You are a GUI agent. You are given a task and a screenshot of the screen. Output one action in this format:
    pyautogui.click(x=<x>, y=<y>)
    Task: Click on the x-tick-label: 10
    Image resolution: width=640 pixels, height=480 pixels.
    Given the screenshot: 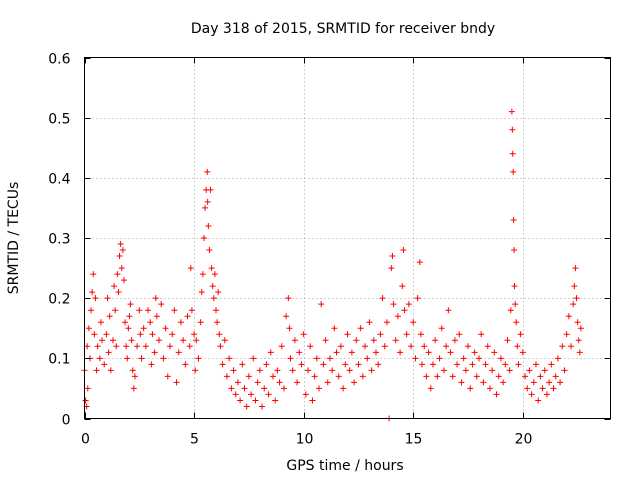 What is the action you would take?
    pyautogui.click(x=305, y=440)
    